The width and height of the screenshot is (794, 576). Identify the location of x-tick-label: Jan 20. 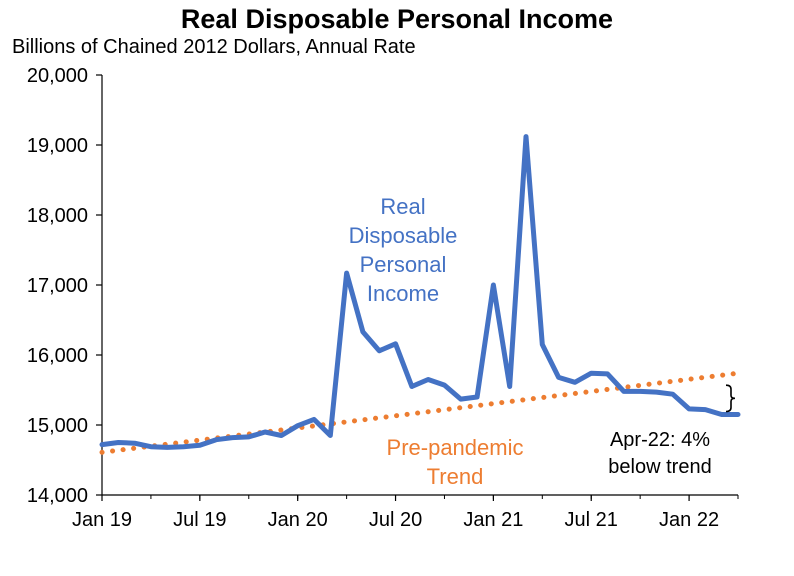
(298, 520).